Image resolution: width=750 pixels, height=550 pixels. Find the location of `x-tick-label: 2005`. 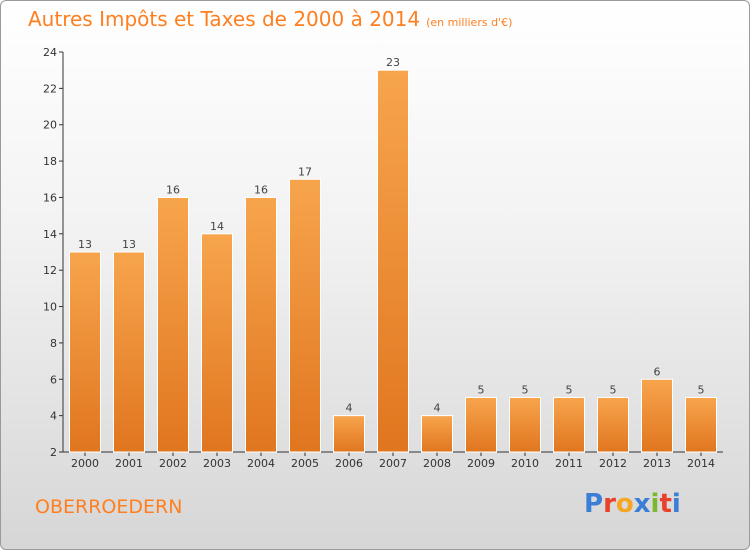

x-tick-label: 2005 is located at coordinates (305, 463).